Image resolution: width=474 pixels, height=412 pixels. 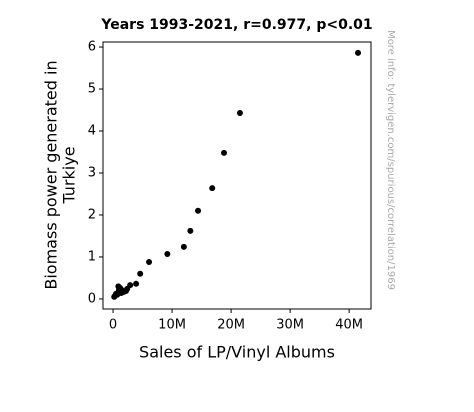 What do you see at coordinates (92, 298) in the screenshot?
I see `y-tick-label: 0` at bounding box center [92, 298].